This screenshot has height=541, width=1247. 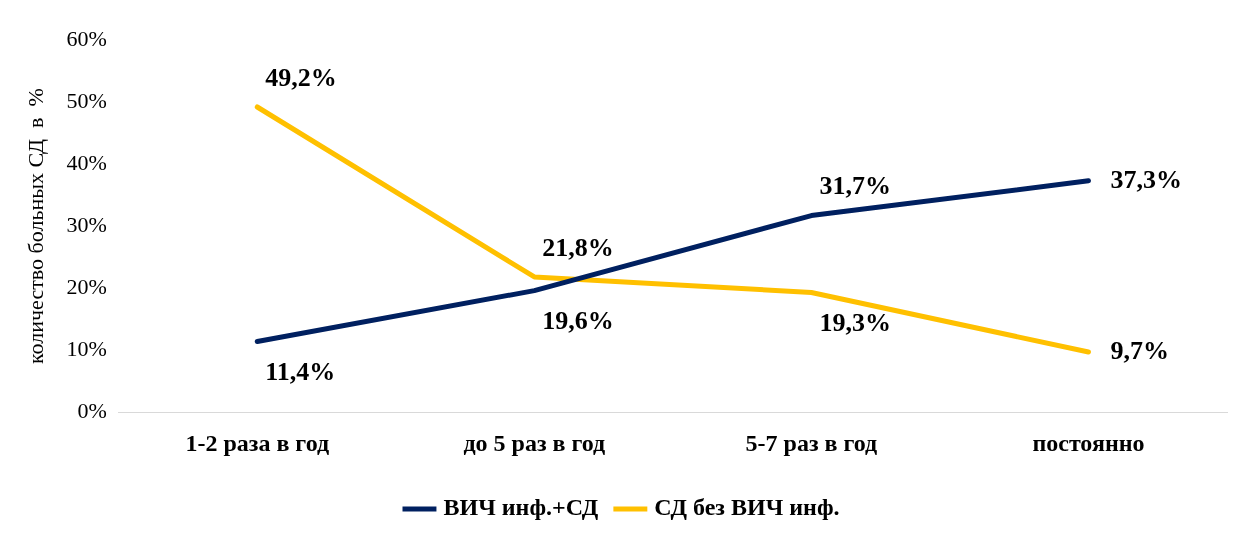 What do you see at coordinates (35, 226) in the screenshot?
I see `y-axis-title: количество больных СД в %` at bounding box center [35, 226].